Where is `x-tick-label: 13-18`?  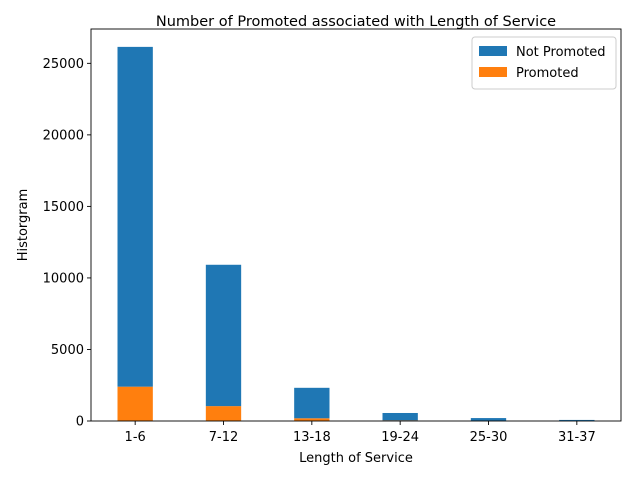
x-tick-label: 13-18 is located at coordinates (312, 437).